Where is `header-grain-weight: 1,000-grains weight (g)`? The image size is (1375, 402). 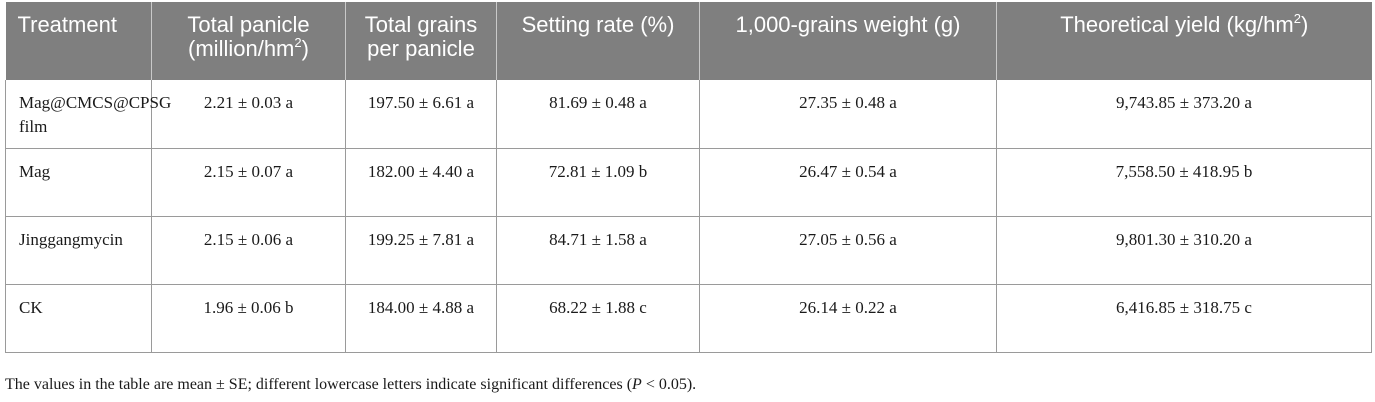 header-grain-weight: 1,000-grains weight (g) is located at coordinates (848, 41).